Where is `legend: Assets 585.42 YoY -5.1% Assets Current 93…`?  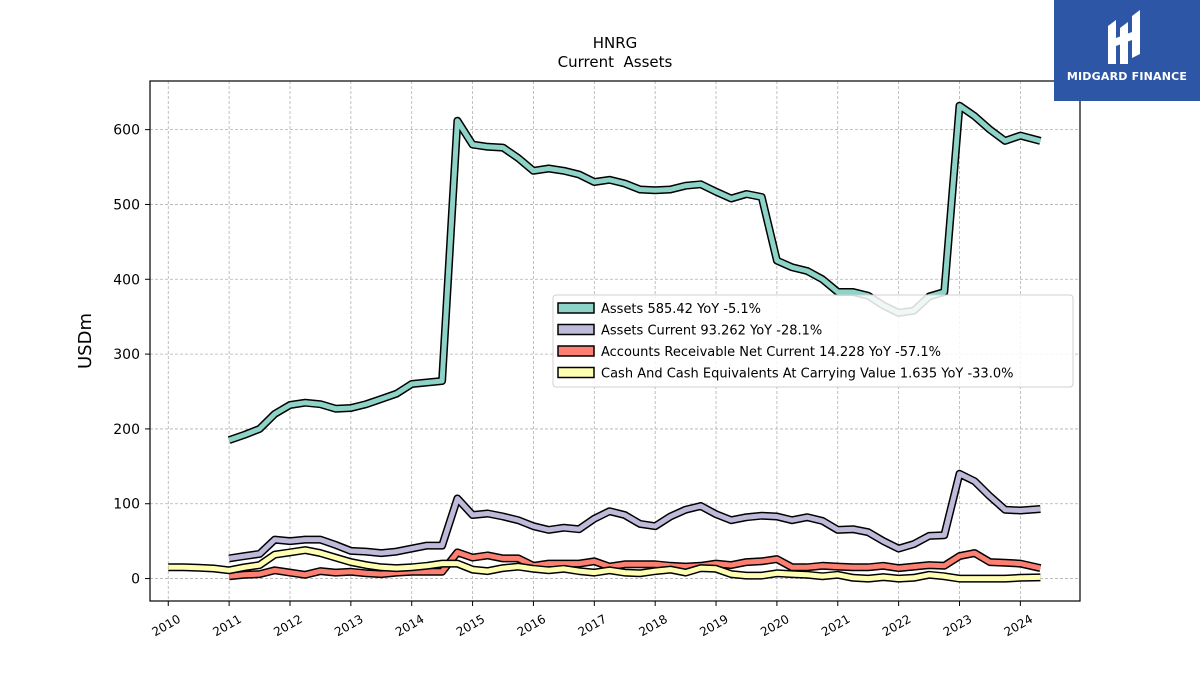 legend: Assets 585.42 YoY -5.1% Assets Current 93… is located at coordinates (813, 341).